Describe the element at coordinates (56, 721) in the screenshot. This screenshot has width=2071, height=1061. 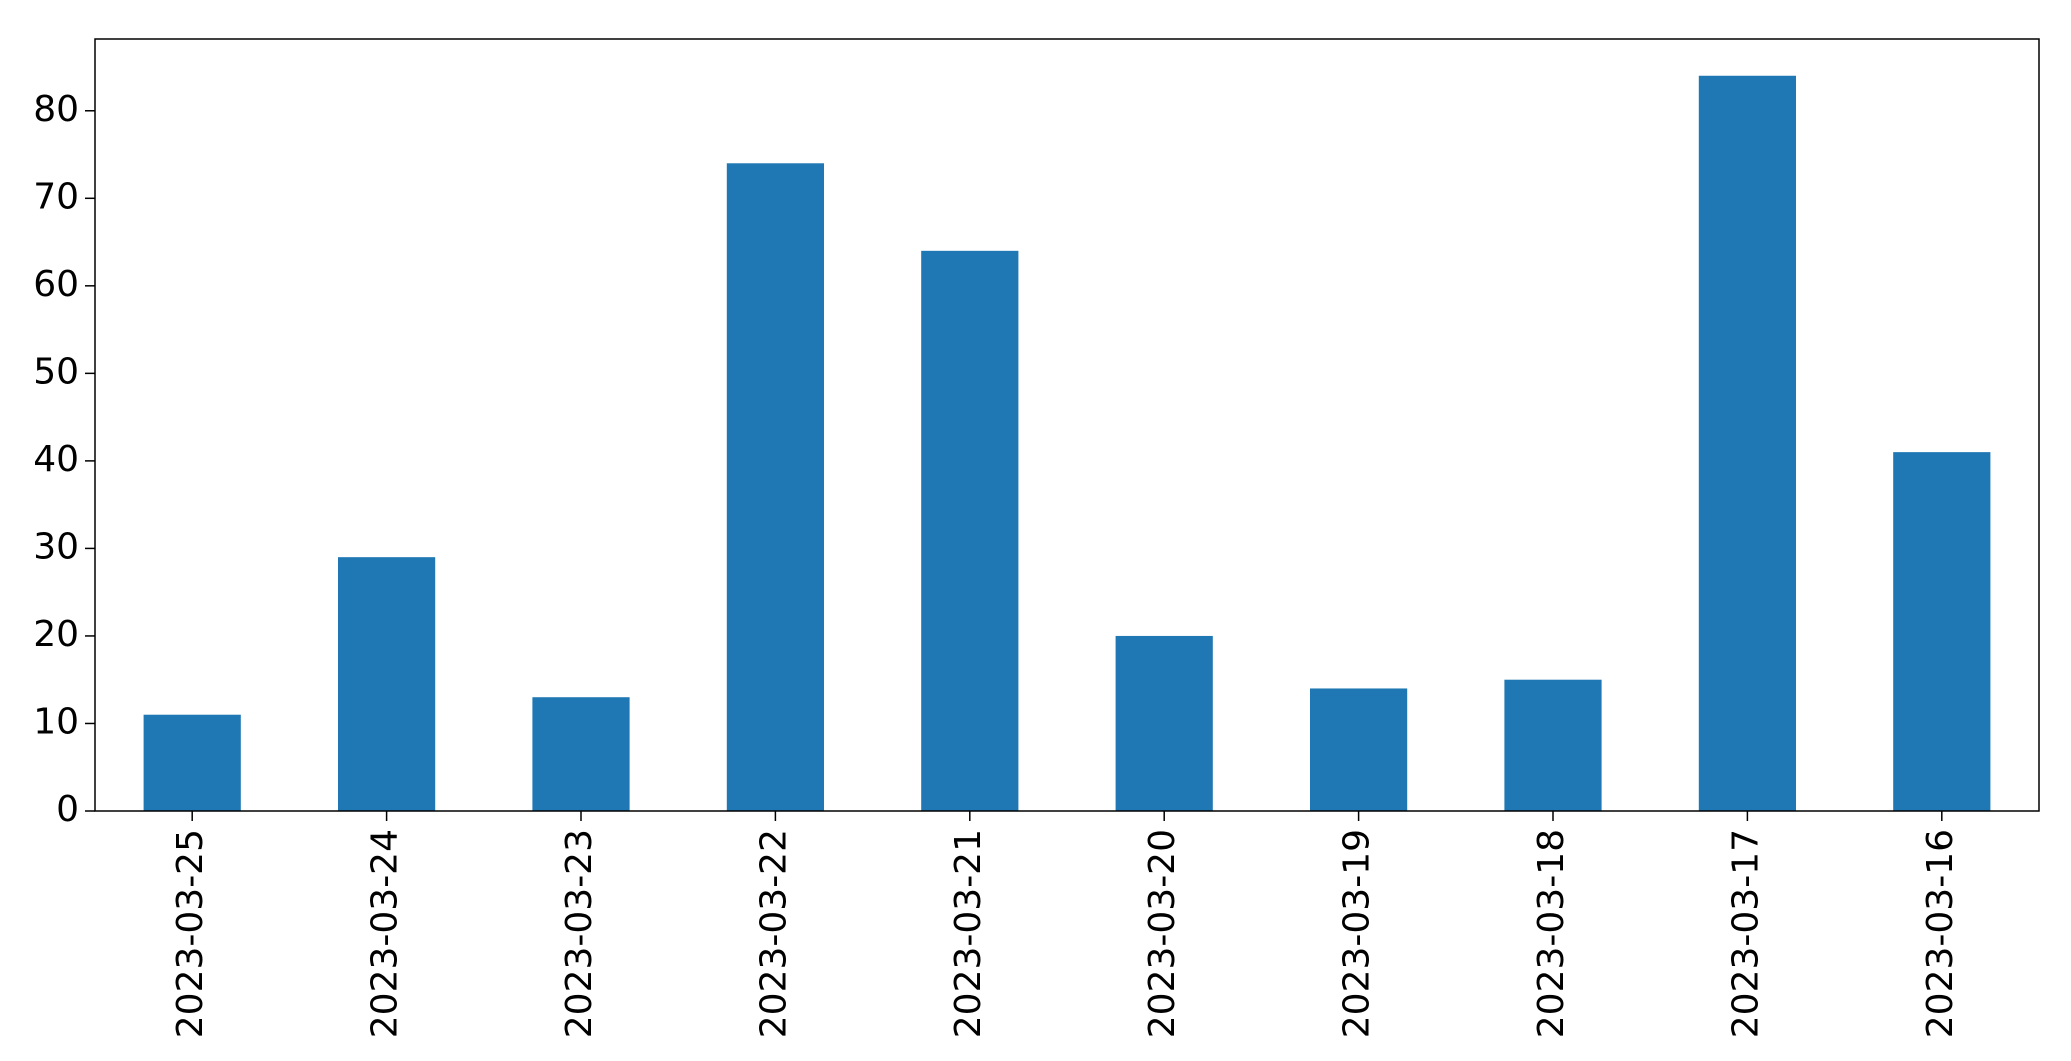
I see `y-tick-label: 10` at that location.